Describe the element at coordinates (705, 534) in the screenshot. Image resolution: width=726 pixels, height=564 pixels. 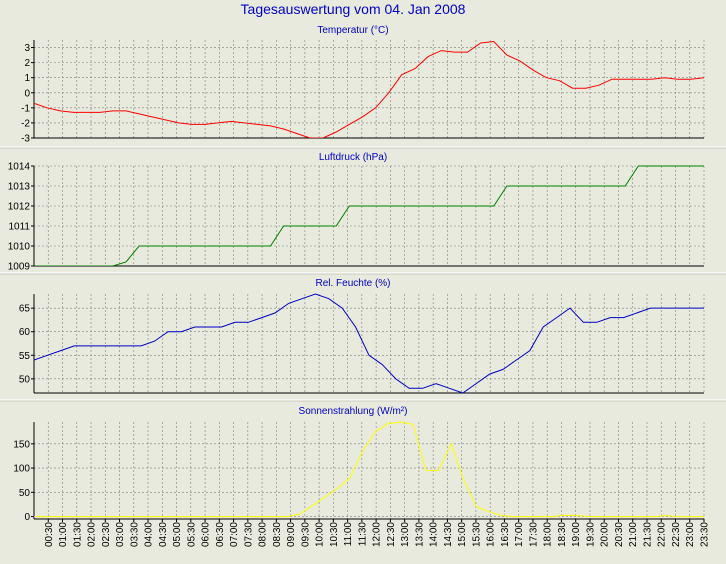
I see `x-tick-label: 23:30` at that location.